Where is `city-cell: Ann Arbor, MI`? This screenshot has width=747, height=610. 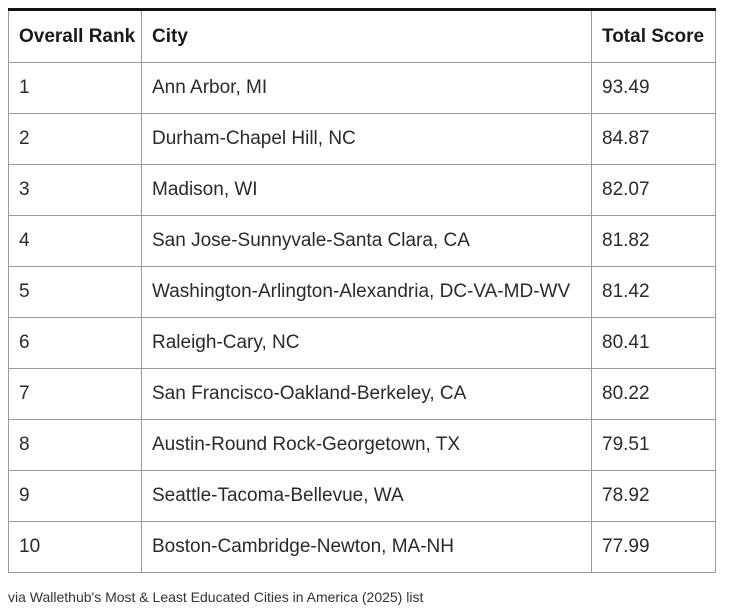 city-cell: Ann Arbor, MI is located at coordinates (366, 88).